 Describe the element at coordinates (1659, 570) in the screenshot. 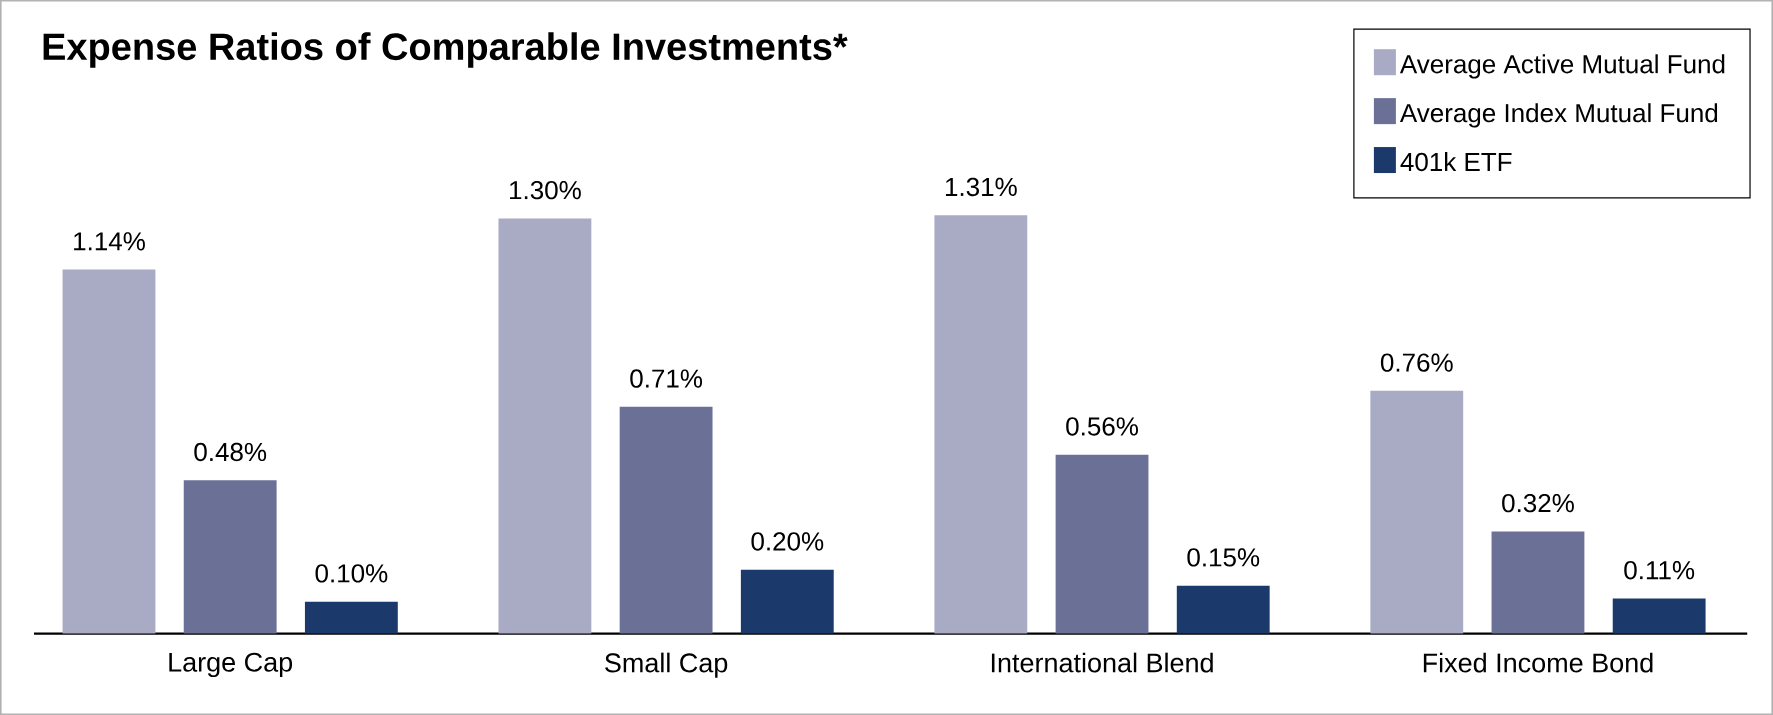

I see `data-label: 0.11%` at that location.